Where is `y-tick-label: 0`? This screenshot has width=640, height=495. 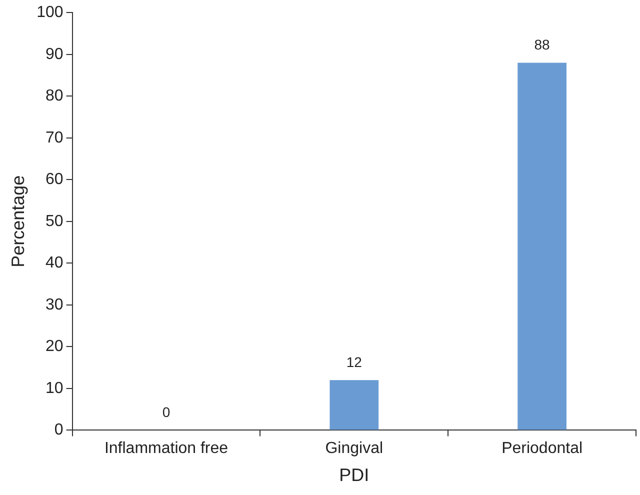
y-tick-label: 0 is located at coordinates (59, 430).